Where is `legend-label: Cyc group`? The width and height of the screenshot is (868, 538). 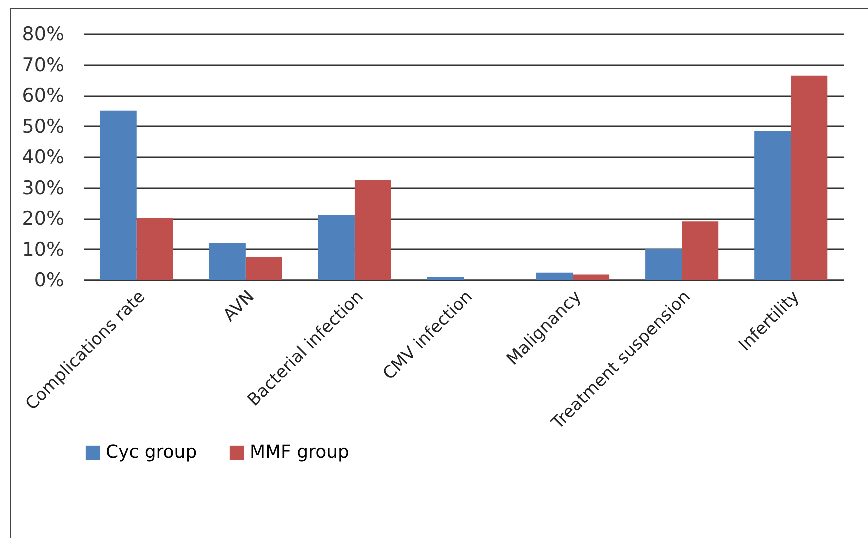
legend-label: Cyc group is located at coordinates (152, 452).